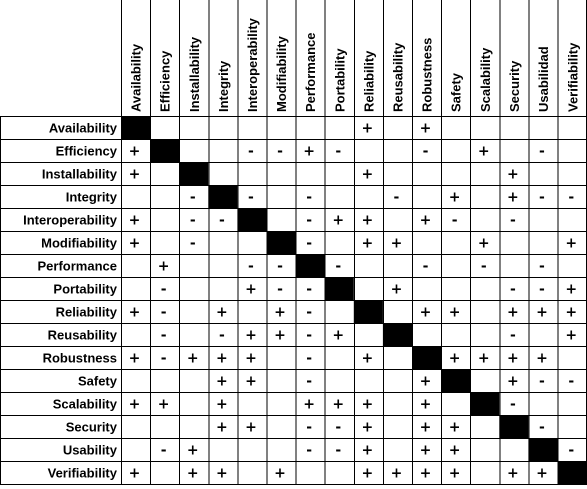 The image size is (587, 489). Describe the element at coordinates (194, 74) in the screenshot. I see `column-header-installability: Installability` at that location.